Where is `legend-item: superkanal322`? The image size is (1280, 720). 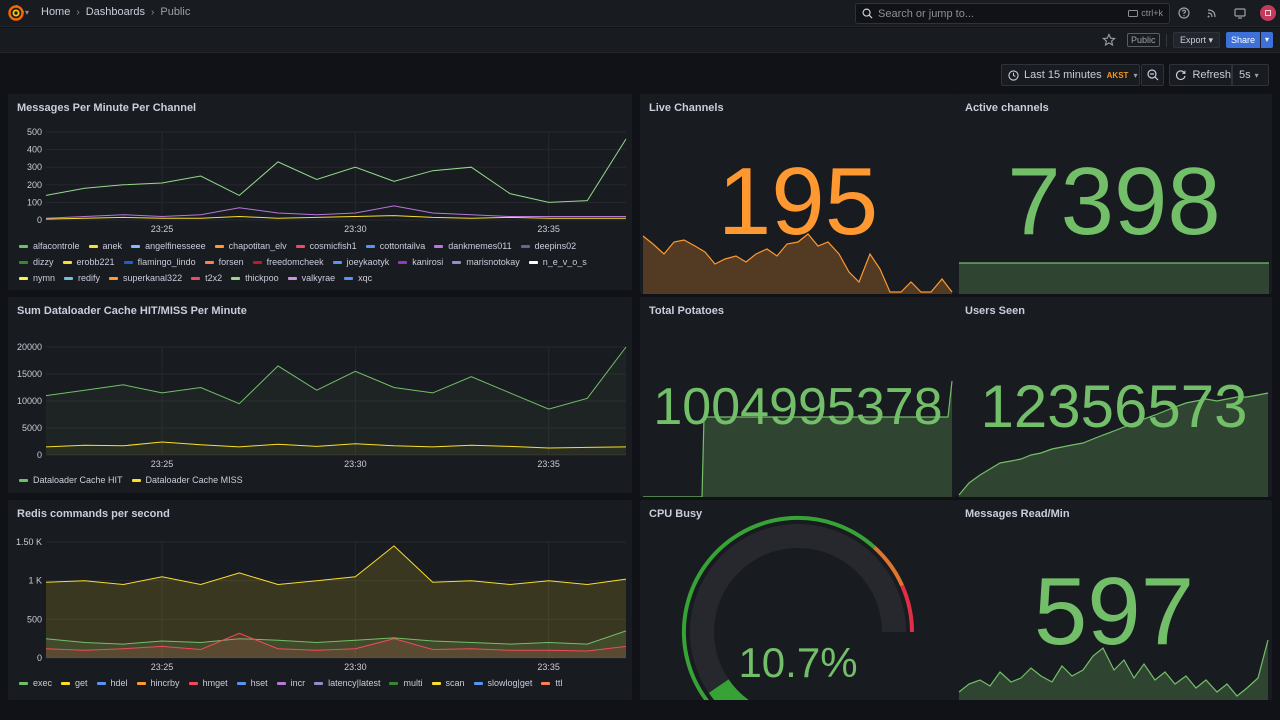
legend-item: superkanal322 is located at coordinates (145, 278).